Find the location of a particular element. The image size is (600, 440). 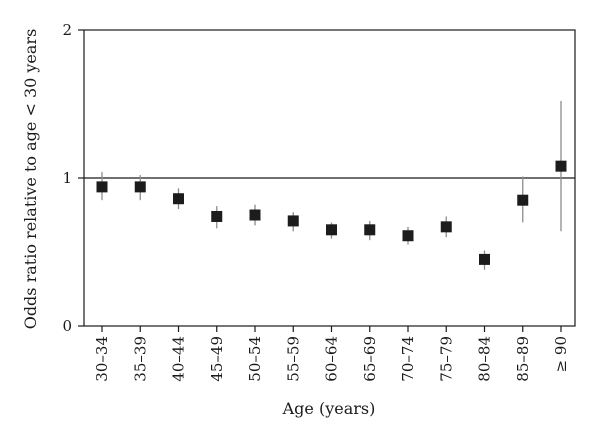

y-axis-title: Odds ratio relative to age < 30 years is located at coordinates (30, 179).